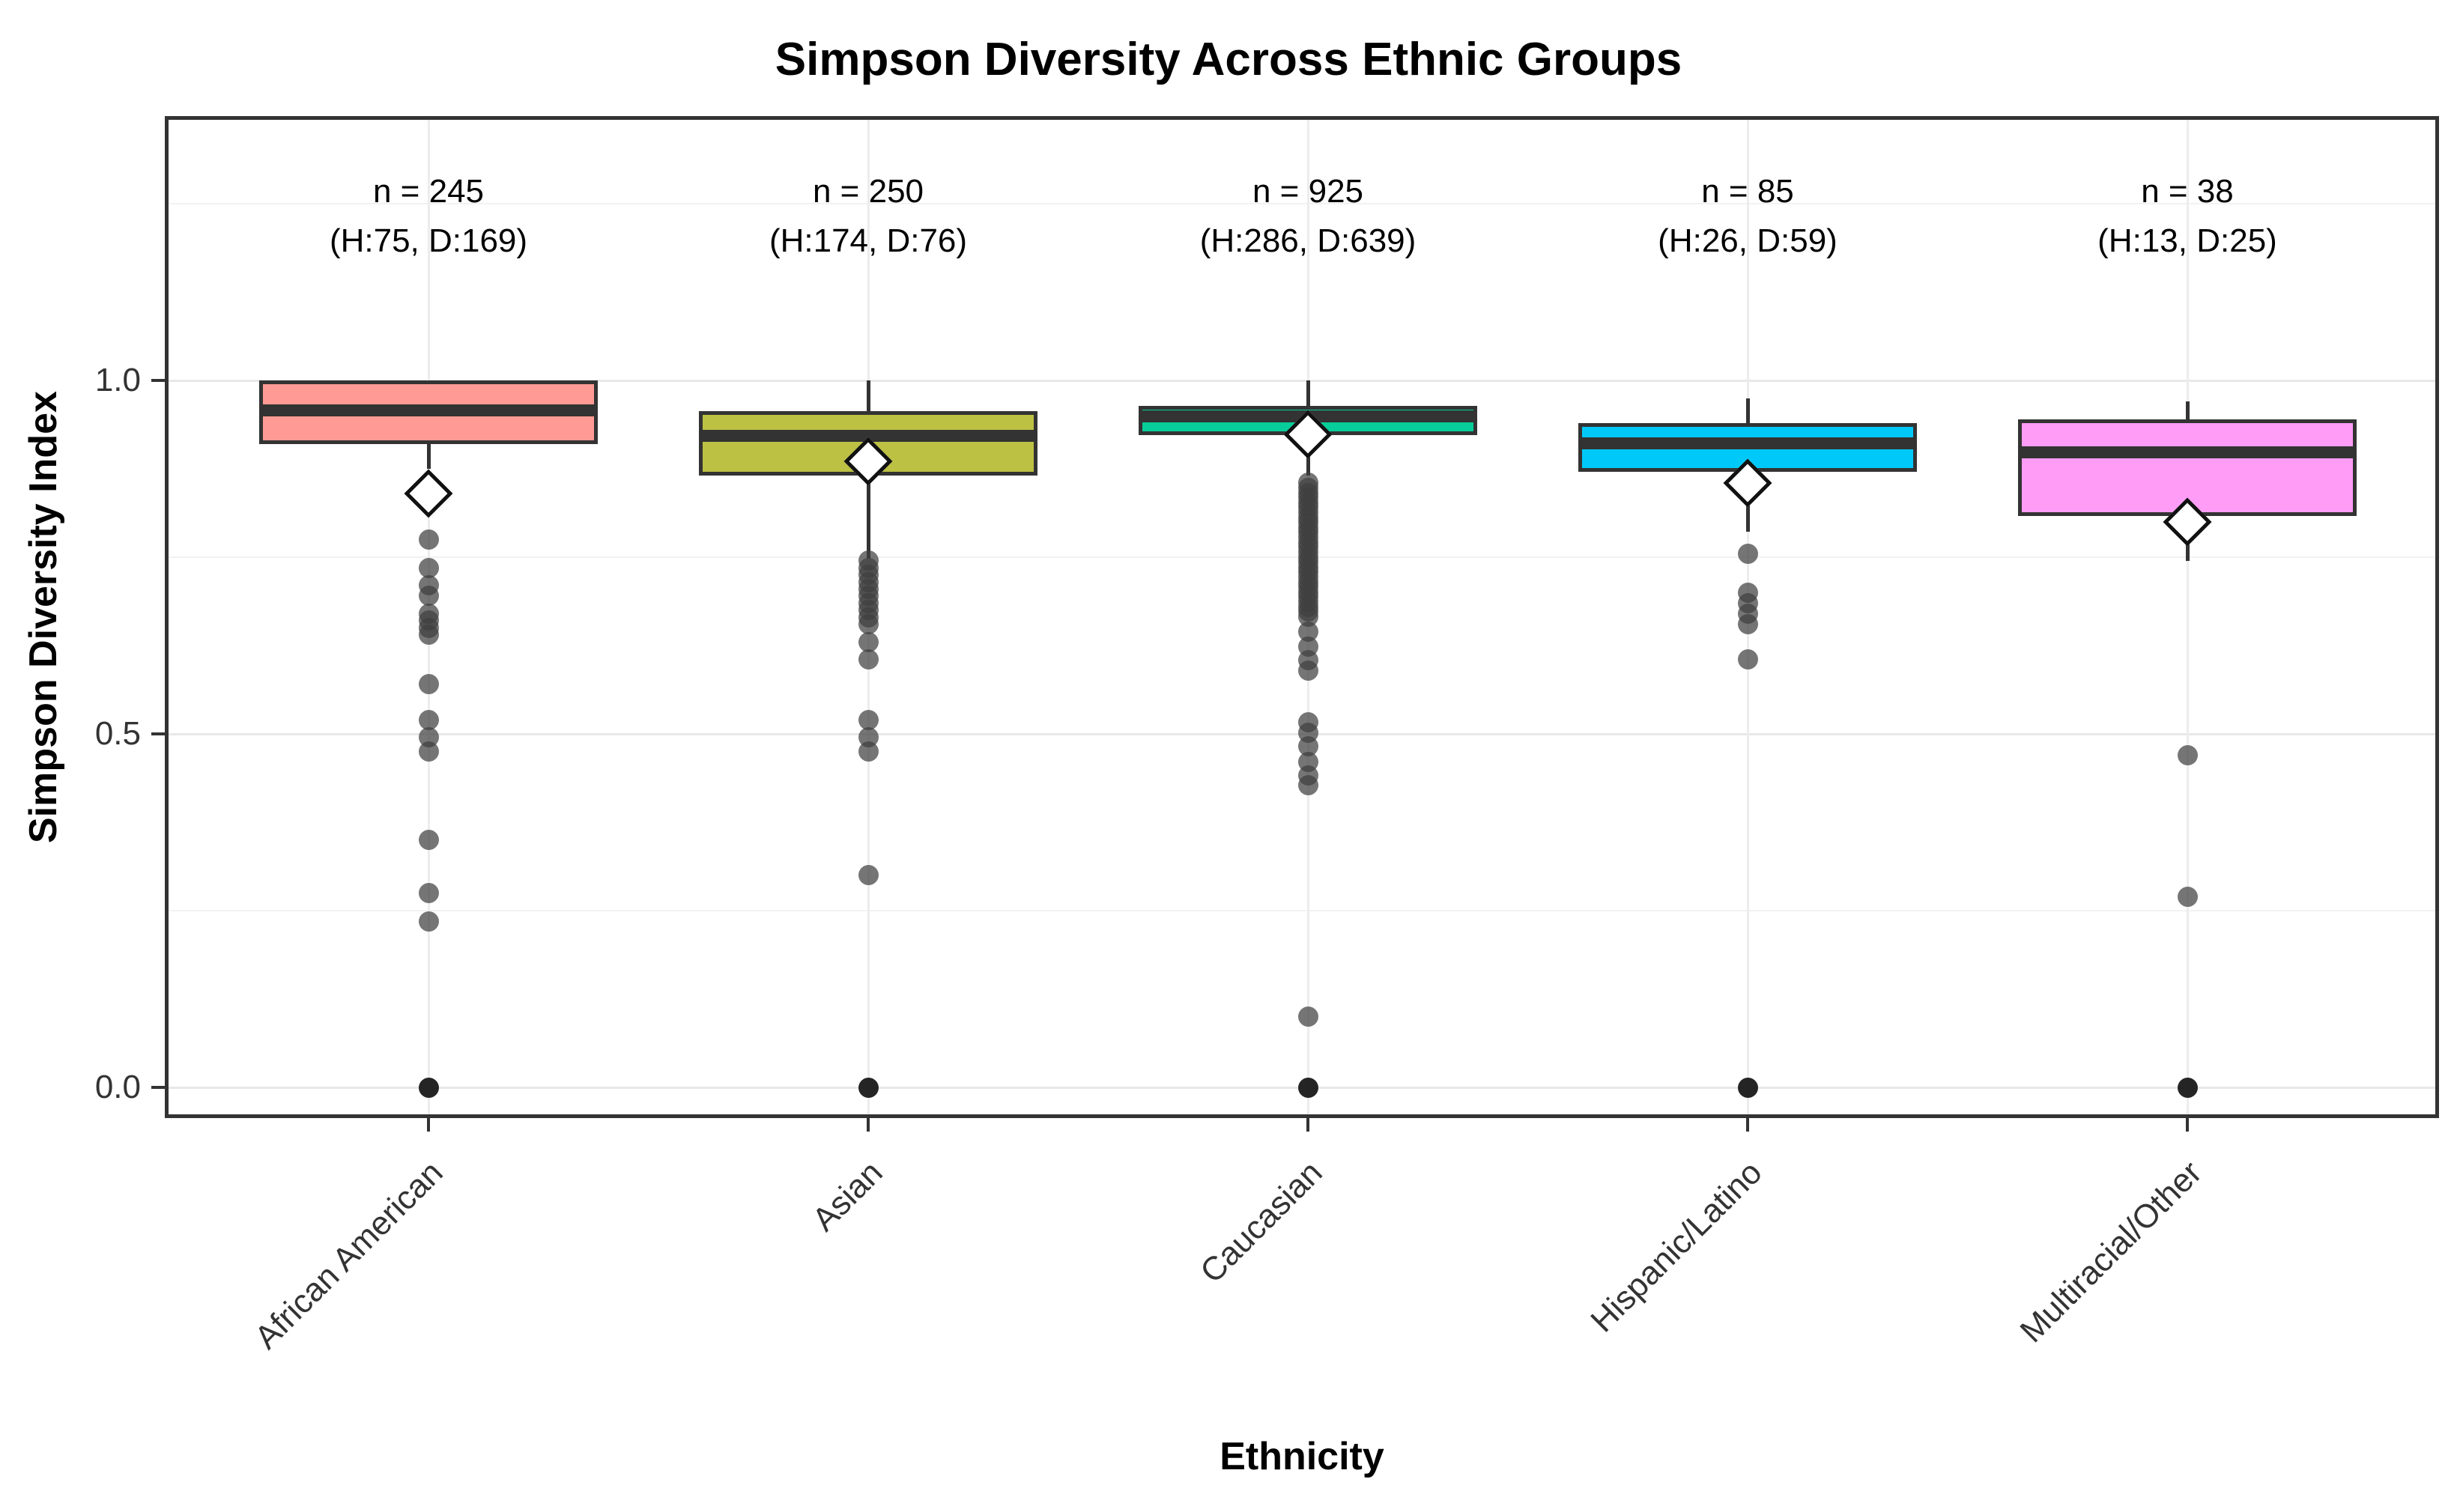 The image size is (2457, 1512). What do you see at coordinates (1748, 240) in the screenshot?
I see `annotation-hd: (H:26, D:59)` at bounding box center [1748, 240].